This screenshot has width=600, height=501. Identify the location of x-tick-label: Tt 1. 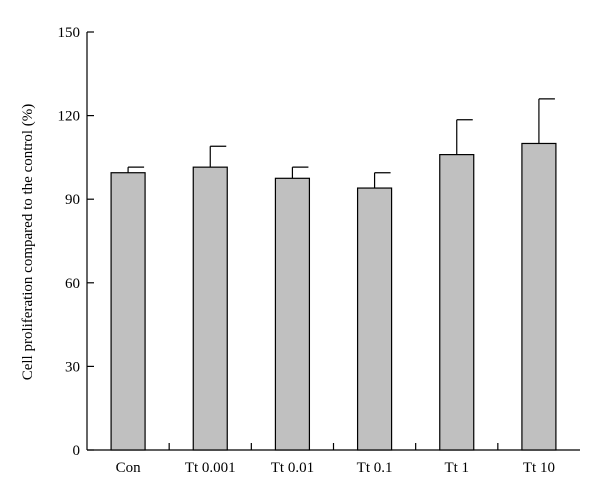
(456, 468).